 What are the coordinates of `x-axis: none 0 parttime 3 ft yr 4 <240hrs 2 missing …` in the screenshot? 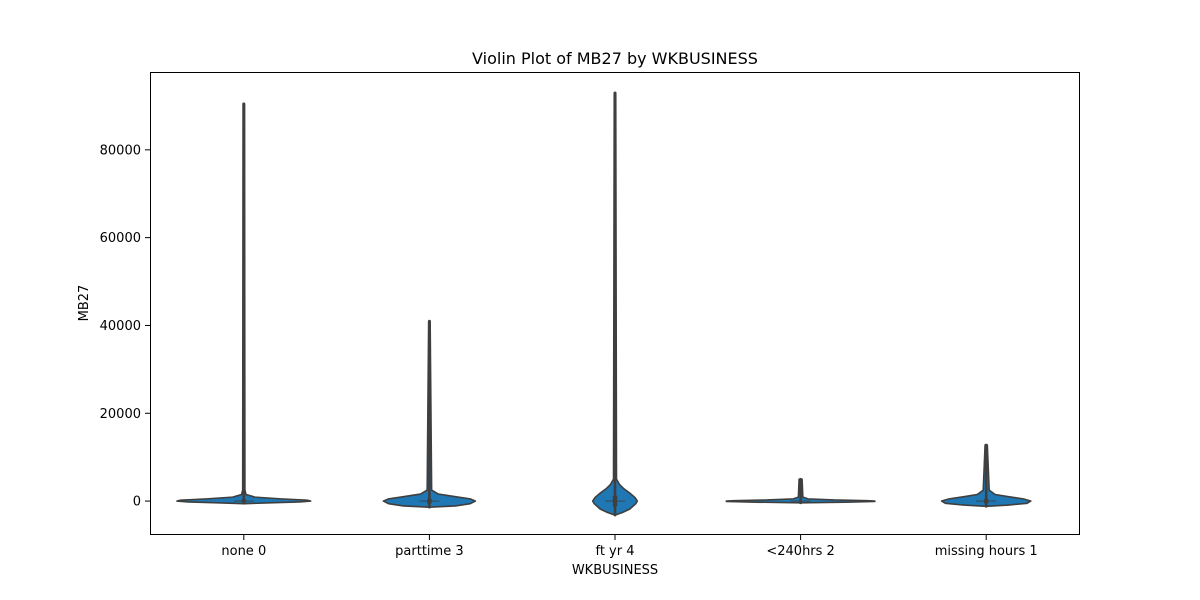 It's located at (629, 546).